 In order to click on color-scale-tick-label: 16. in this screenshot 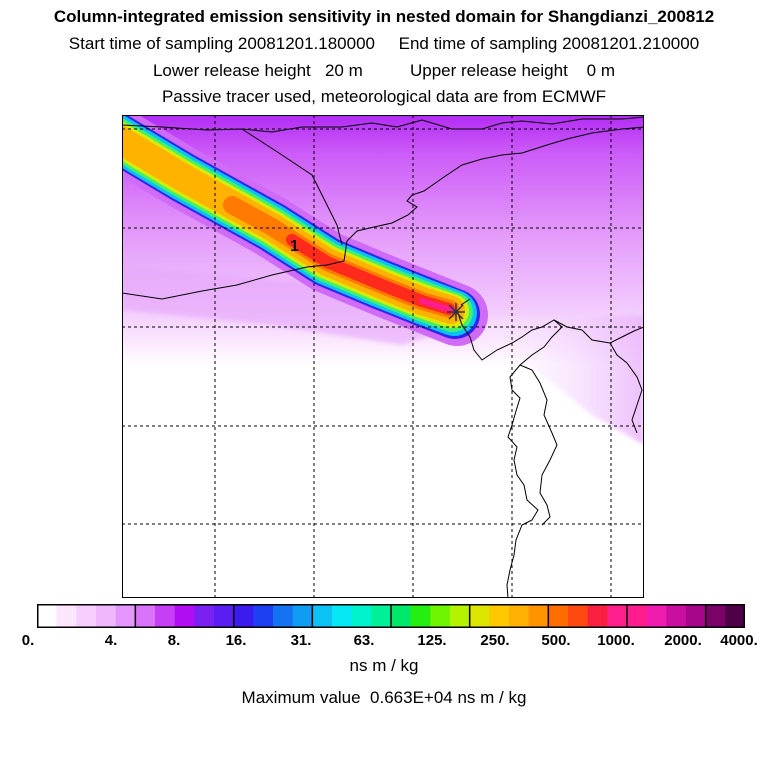, I will do `click(236, 640)`.